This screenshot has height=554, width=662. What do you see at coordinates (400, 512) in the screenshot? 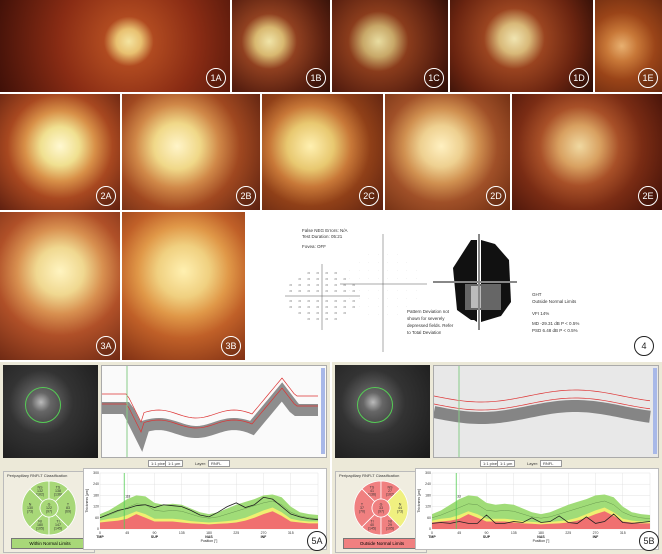
I see `sector-ref: (73)` at bounding box center [400, 512].